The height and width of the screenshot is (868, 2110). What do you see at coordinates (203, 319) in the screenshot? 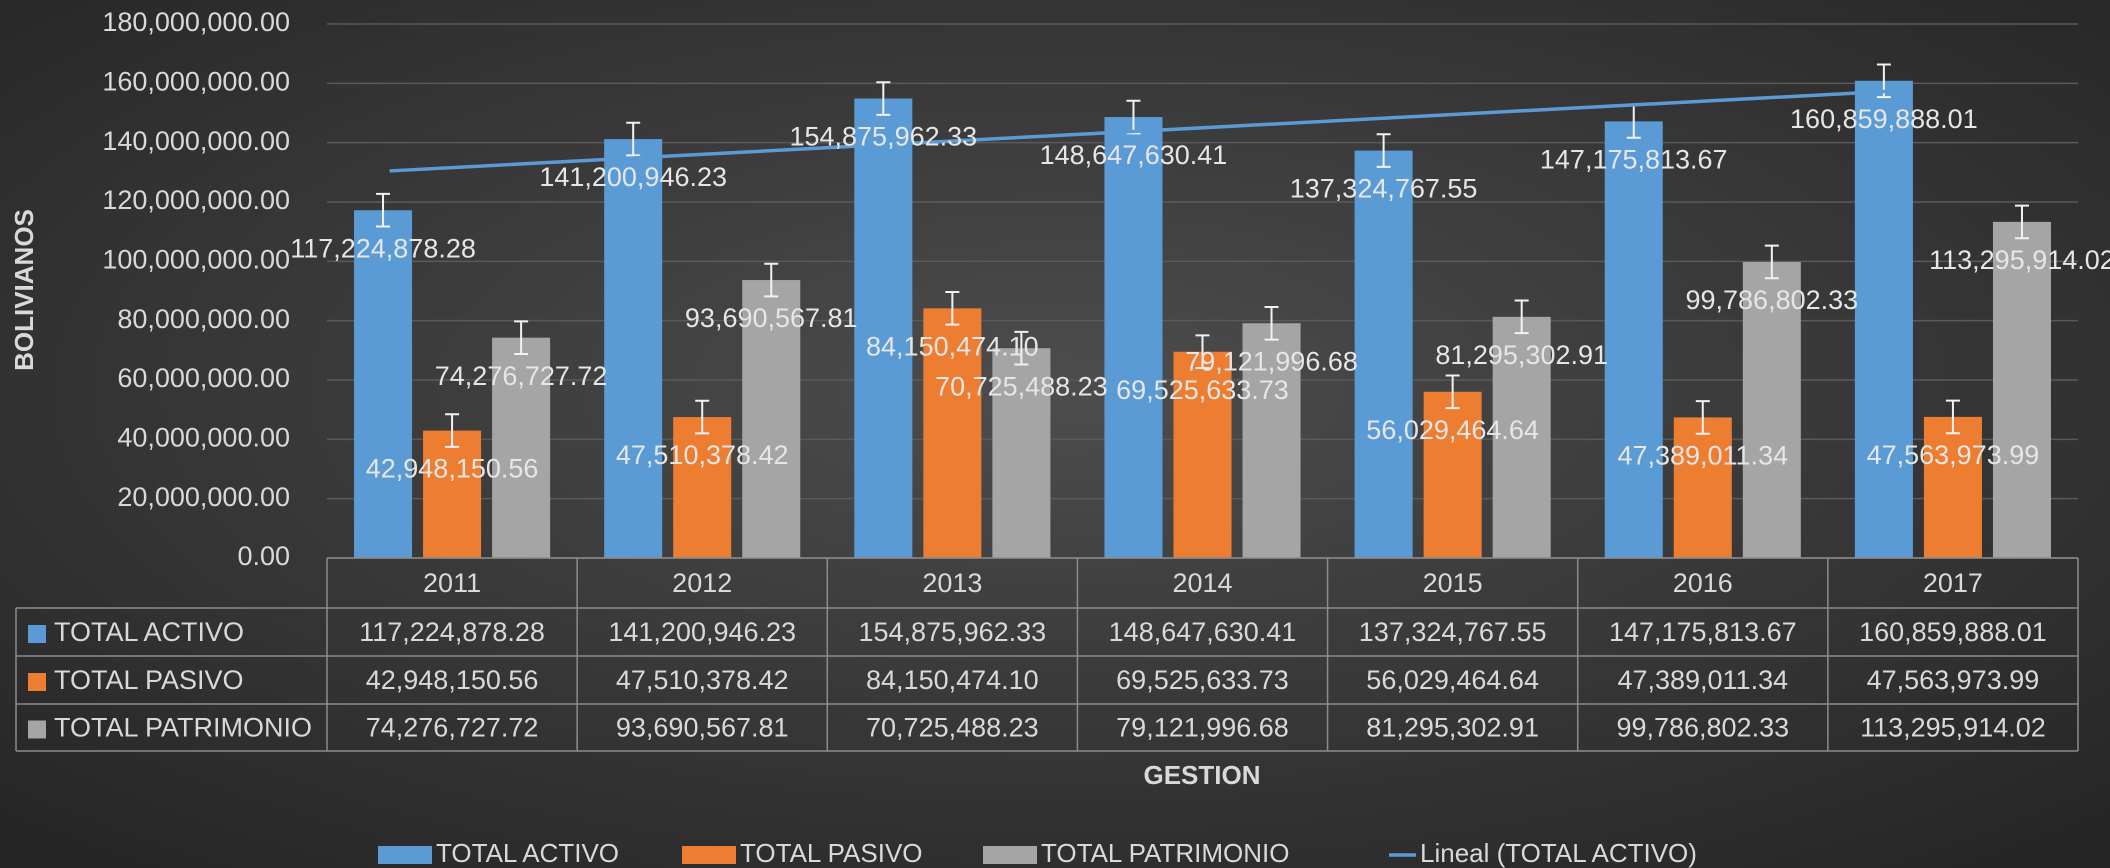
I see `y-tick-label: 80,000,000.00` at bounding box center [203, 319].